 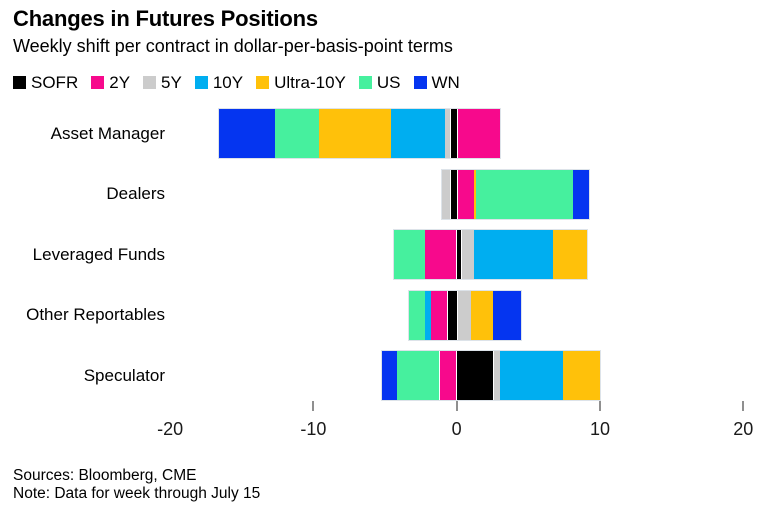 I want to click on legend-item-sofr: SOFR, so click(x=45, y=82).